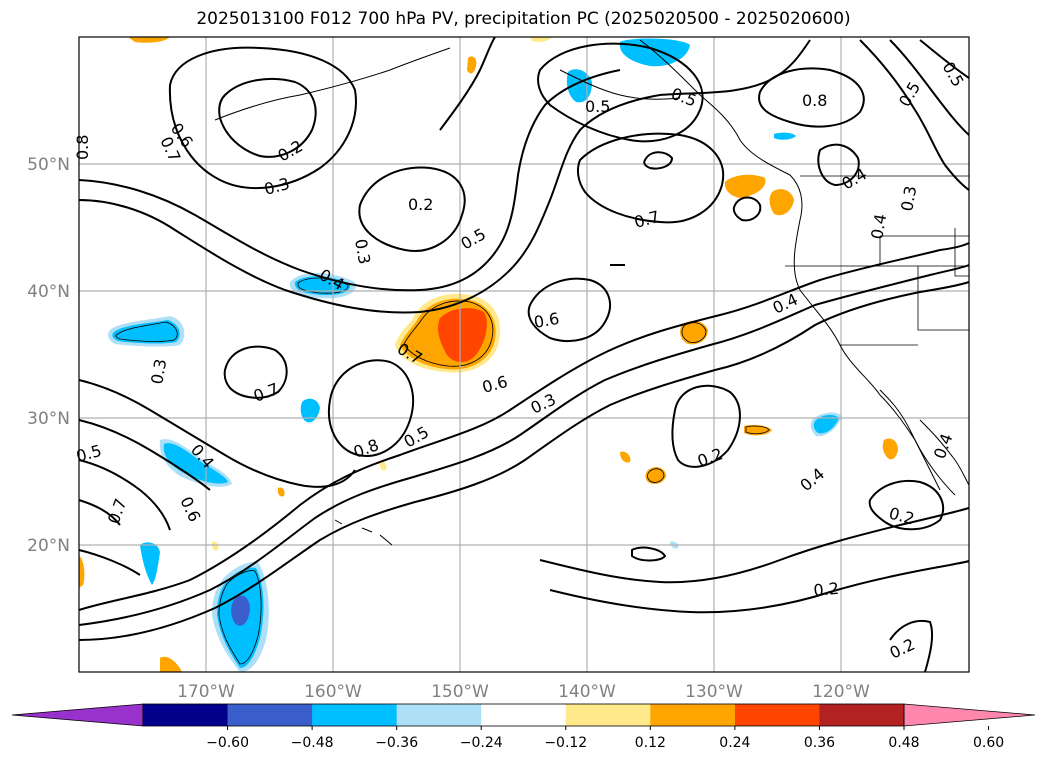 Image resolution: width=1047 pixels, height=765 pixels. I want to click on colorbar-tick-label: 0.24, so click(734, 743).